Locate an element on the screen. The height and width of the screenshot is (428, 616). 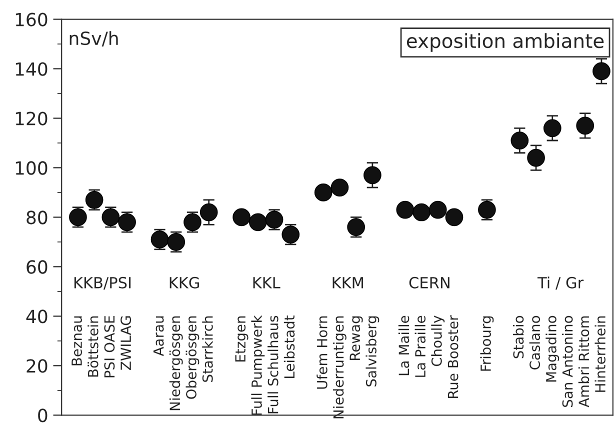
x-tick-label: Etzgen is located at coordinates (241, 339).